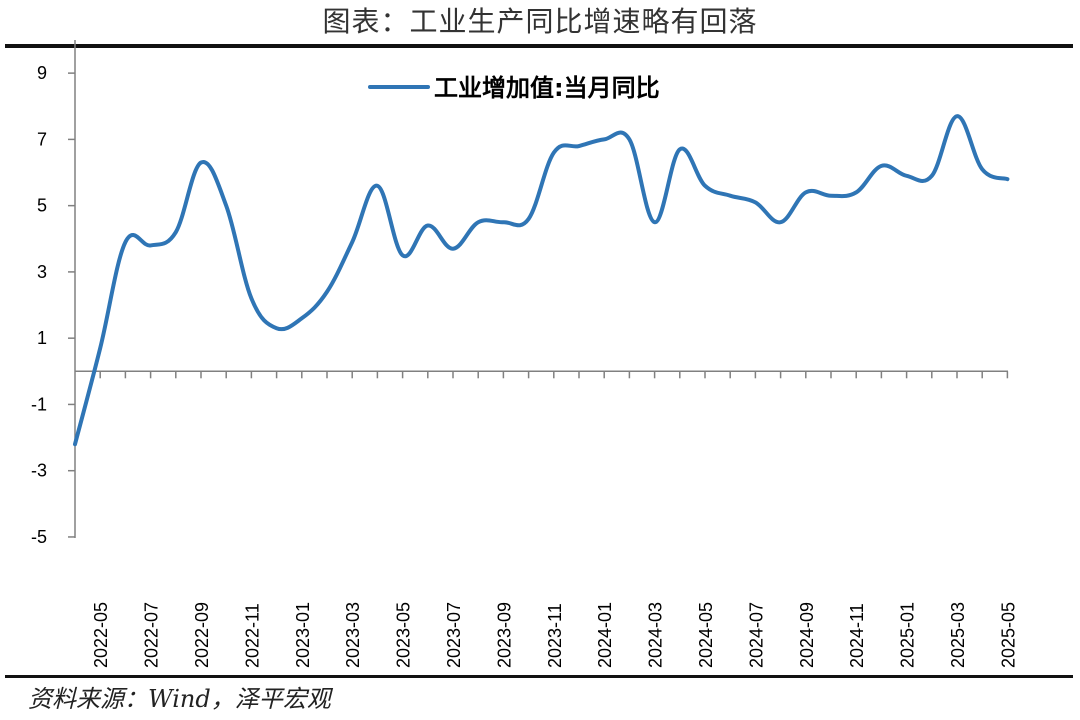 The width and height of the screenshot is (1080, 720). Describe the element at coordinates (53, 293) in the screenshot. I see `y-axis: -5 -3 -1 1 3 5 7 9` at that location.